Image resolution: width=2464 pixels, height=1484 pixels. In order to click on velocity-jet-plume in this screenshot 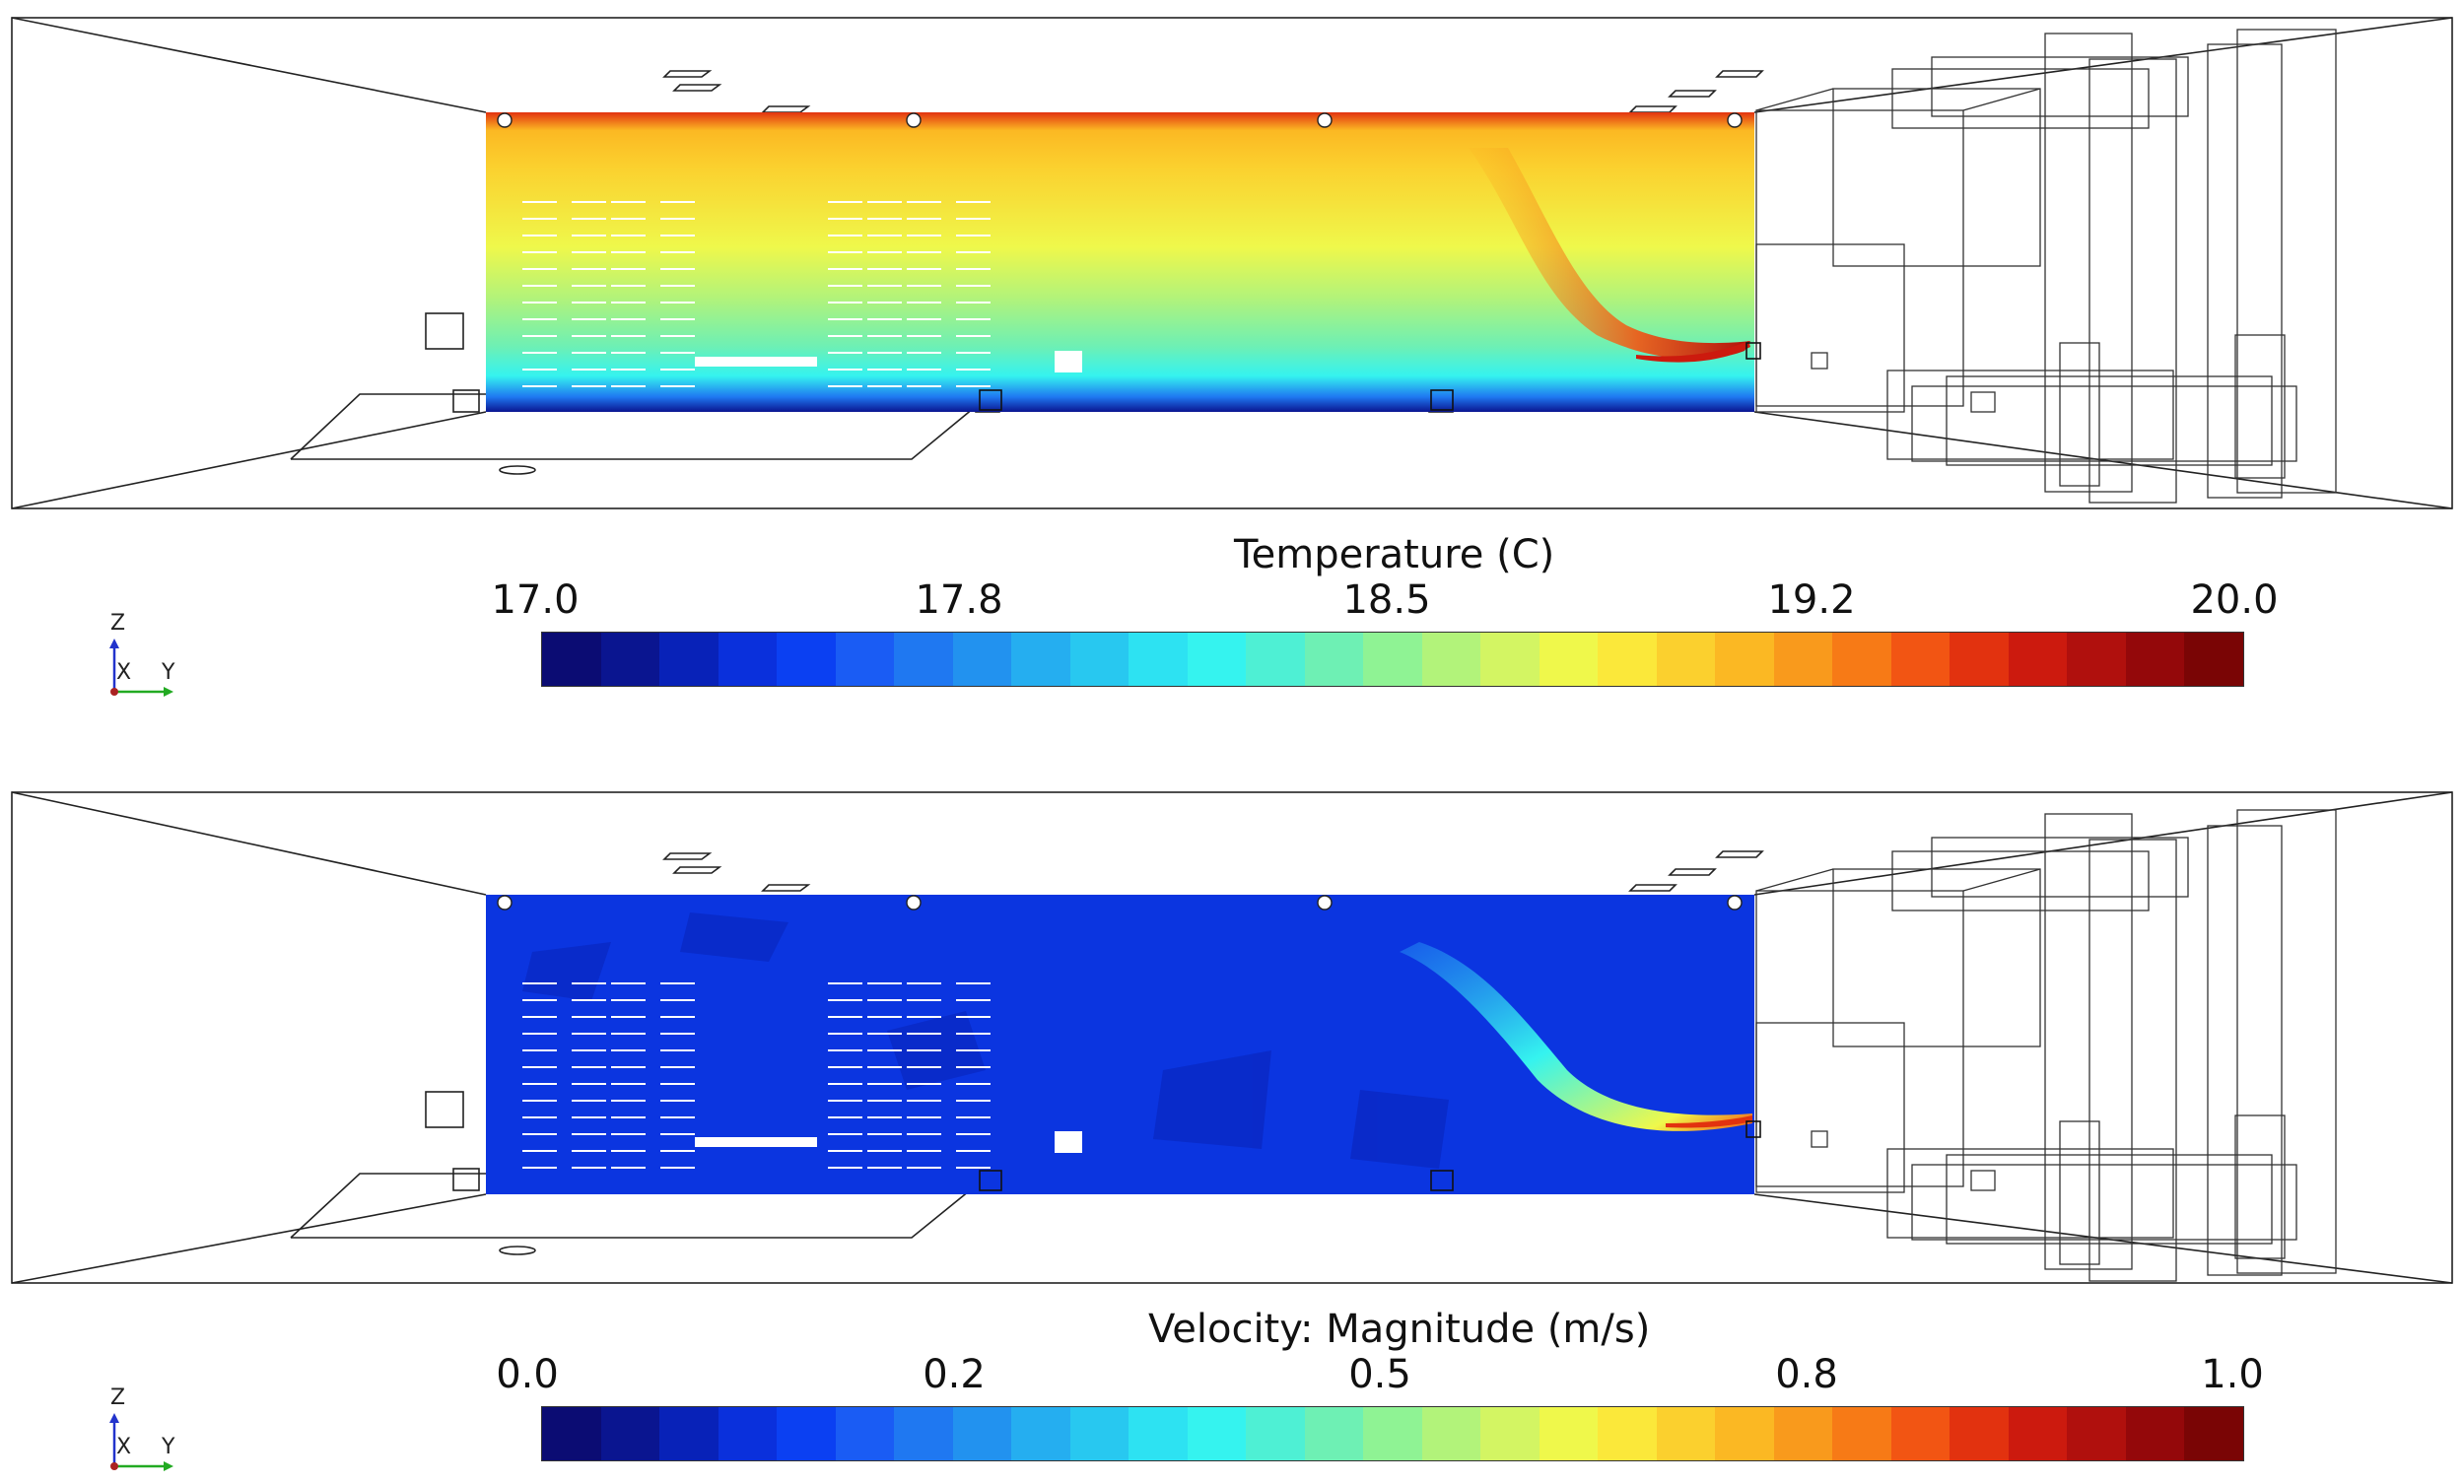, I will do `click(1576, 1036)`.